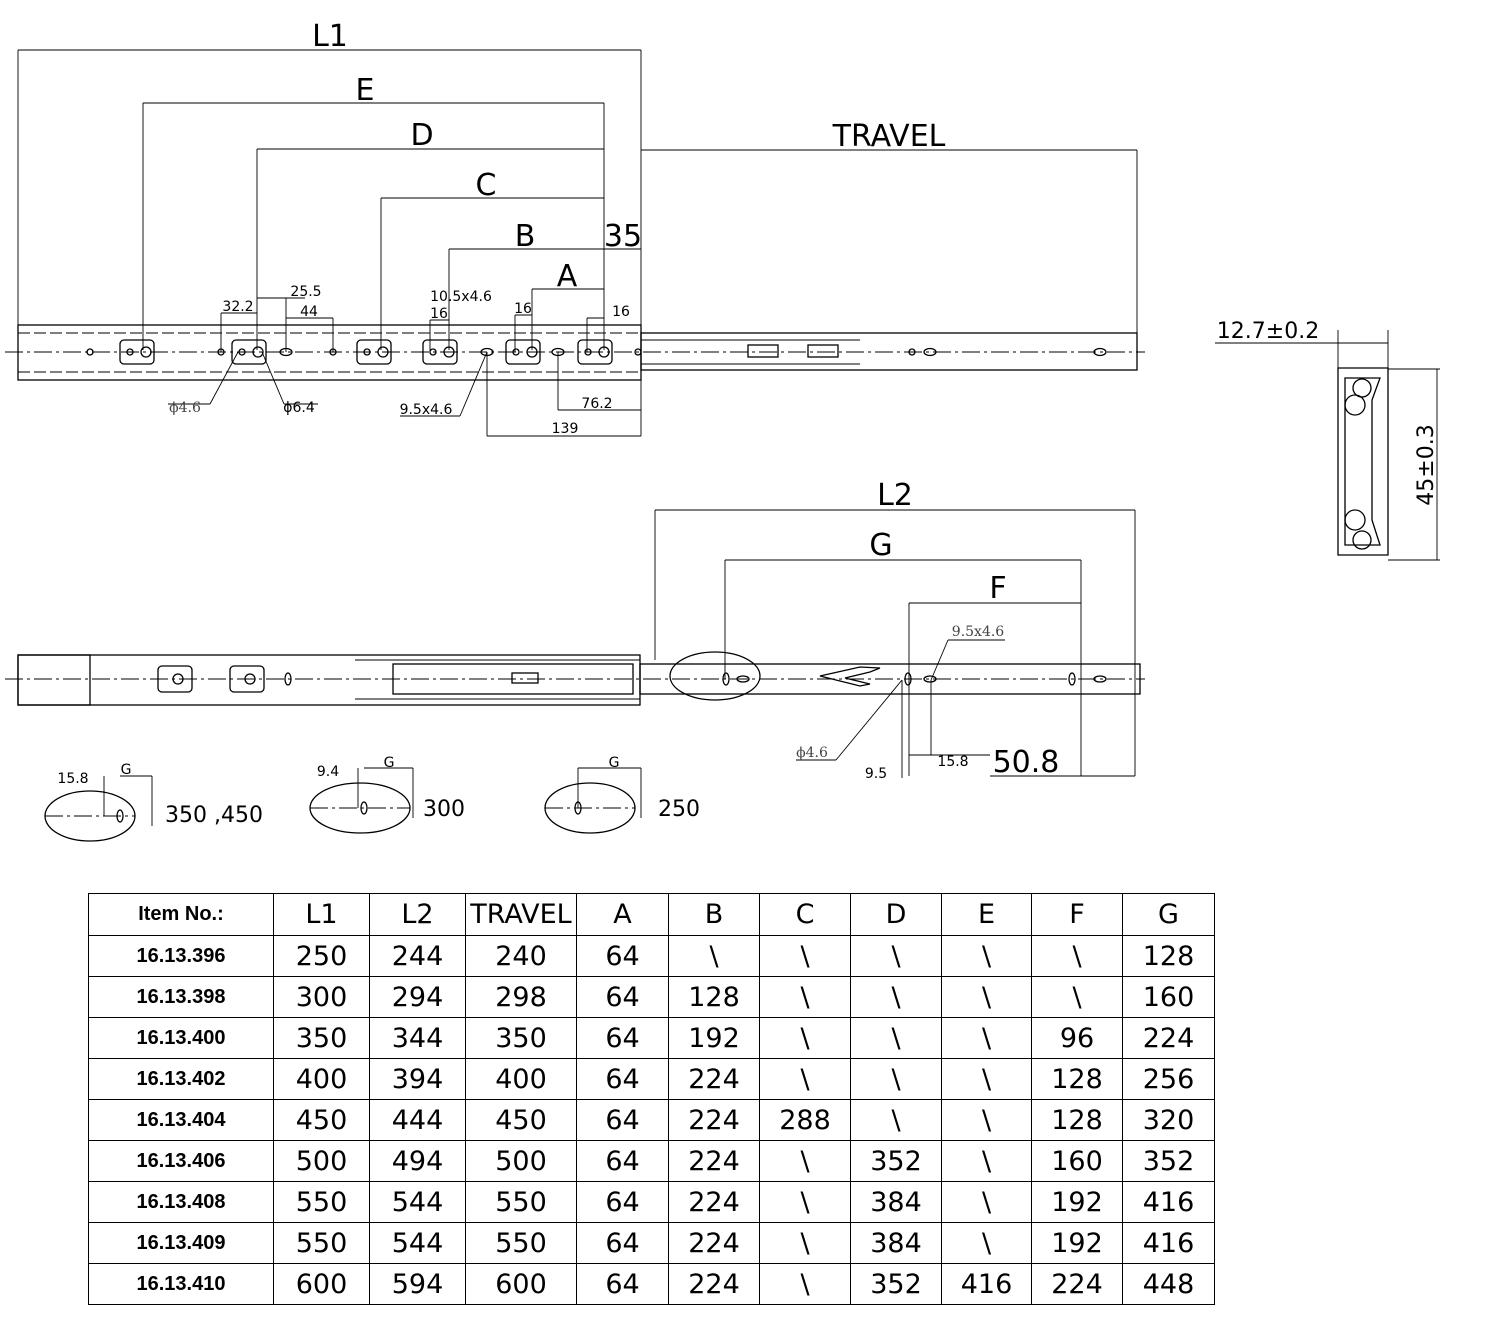 This screenshot has width=1507, height=1324. What do you see at coordinates (521, 1038) in the screenshot?
I see `cell: 350` at bounding box center [521, 1038].